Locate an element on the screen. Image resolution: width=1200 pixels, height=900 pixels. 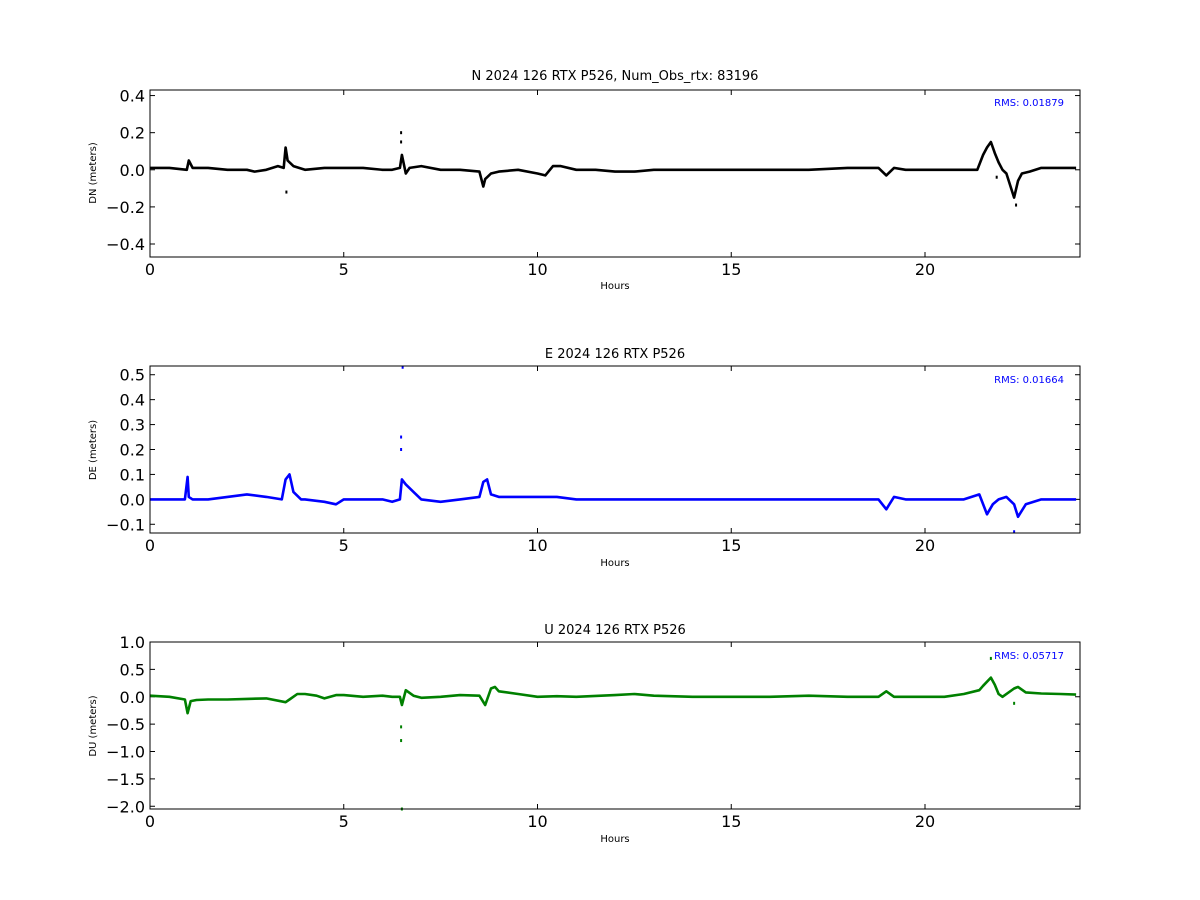
panel-east-ytick-label: 0.2 is located at coordinates (132, 450).